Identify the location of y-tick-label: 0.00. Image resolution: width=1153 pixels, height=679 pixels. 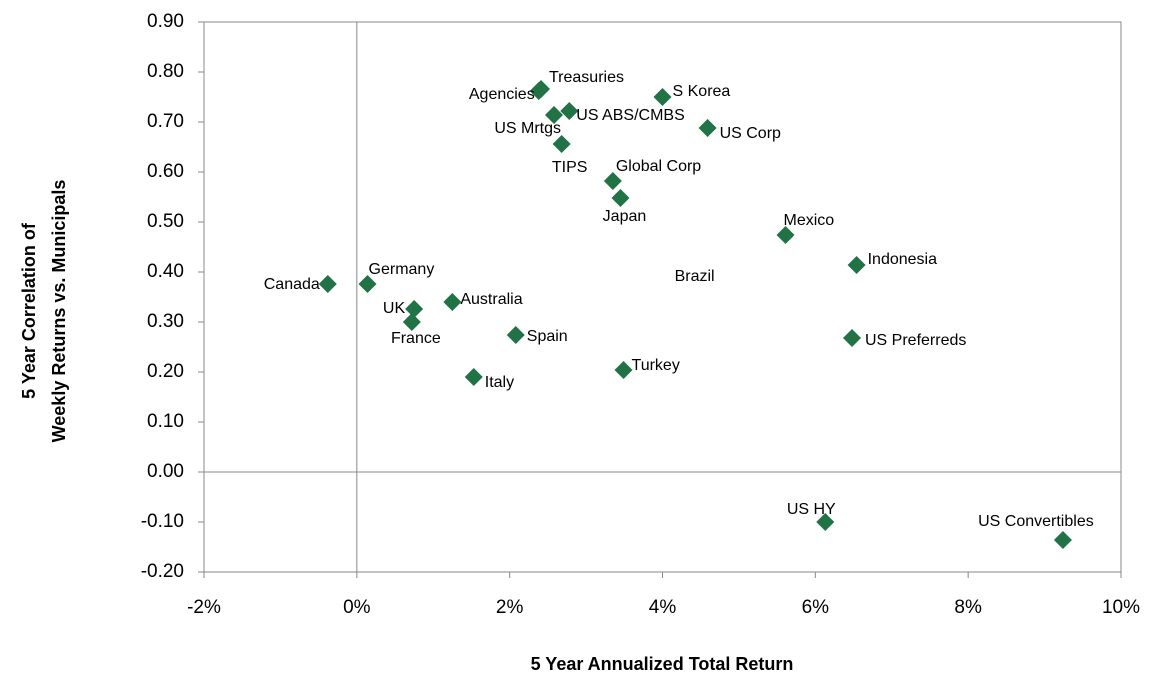
(165, 471).